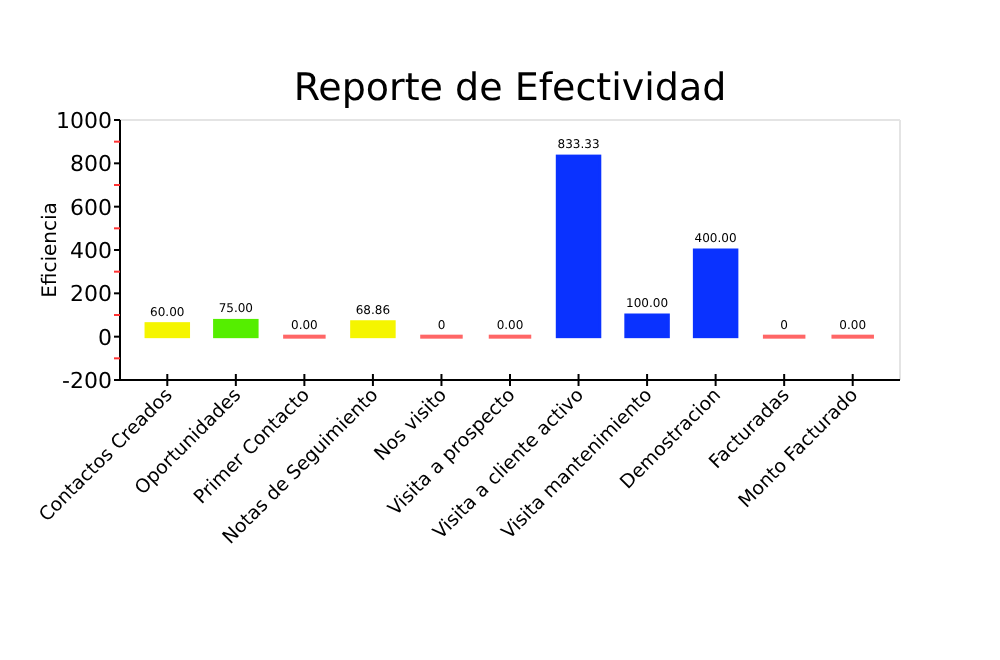 This screenshot has width=1000, height=660. Describe the element at coordinates (91, 251) in the screenshot. I see `y-tick-label: 400` at that location.